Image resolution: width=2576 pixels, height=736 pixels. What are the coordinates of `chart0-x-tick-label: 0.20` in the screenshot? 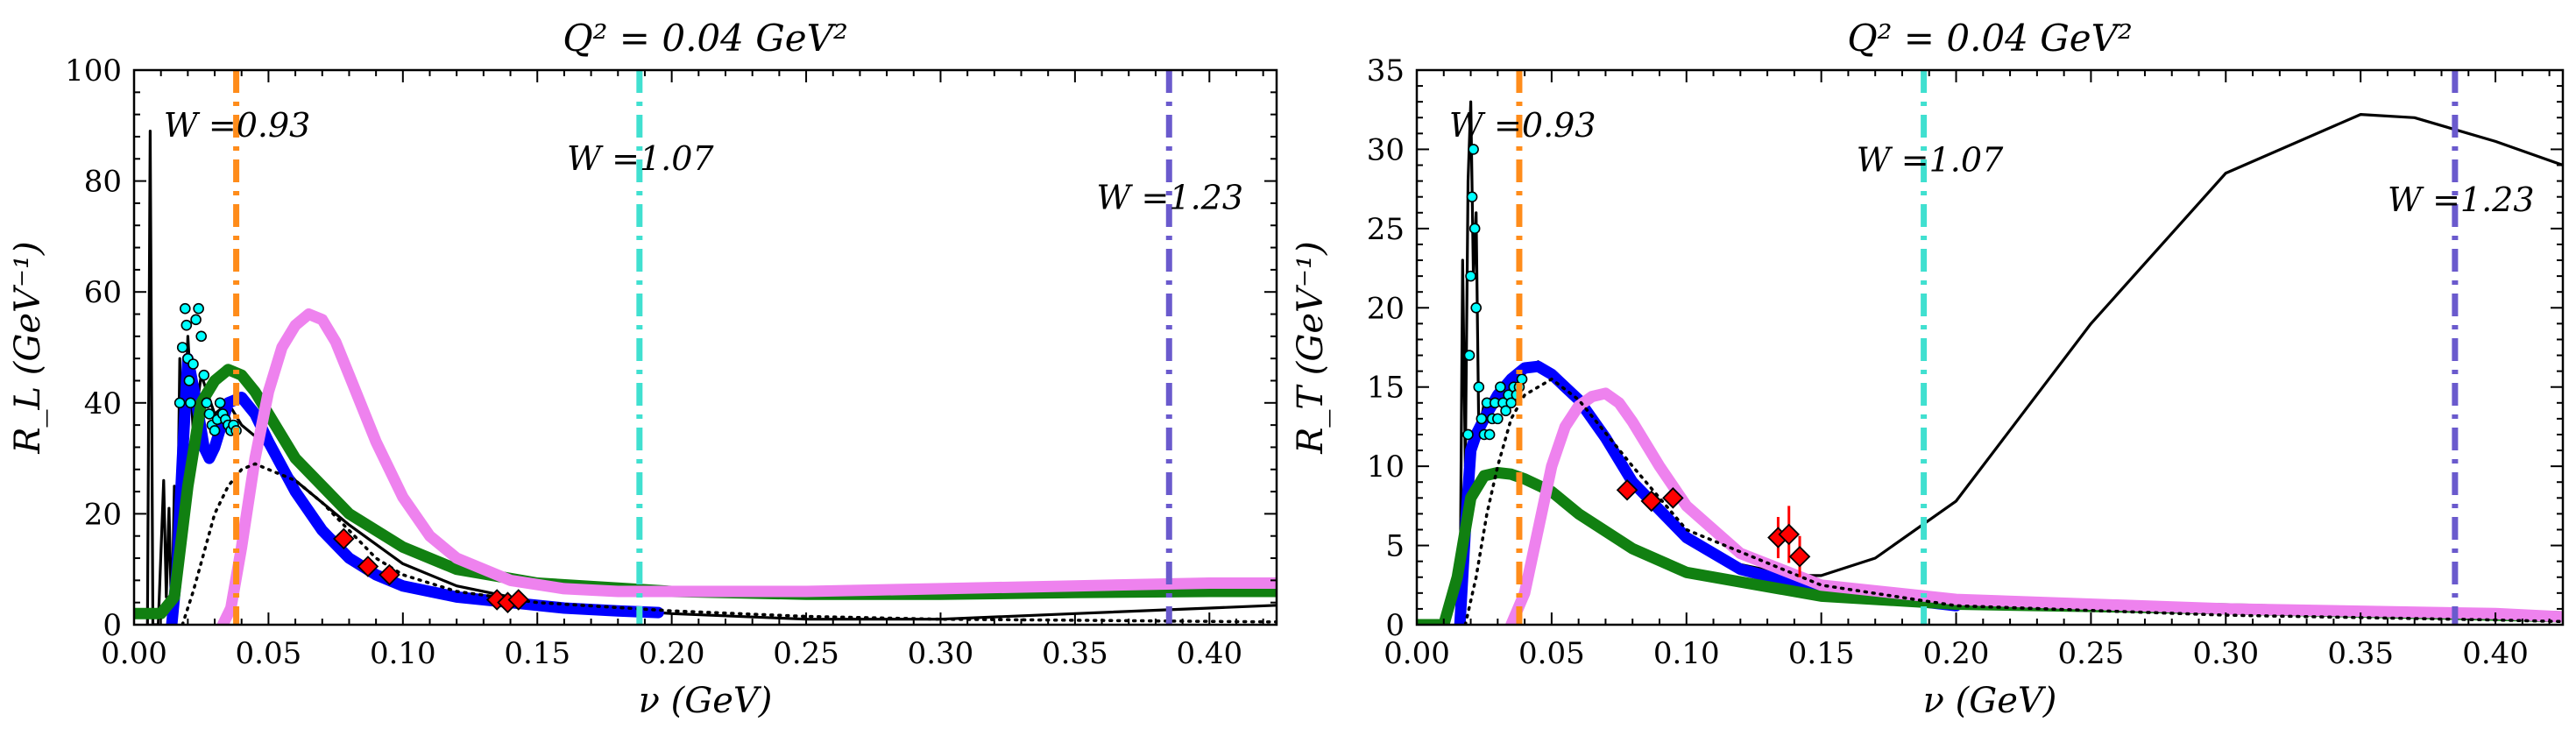 It's located at (672, 653).